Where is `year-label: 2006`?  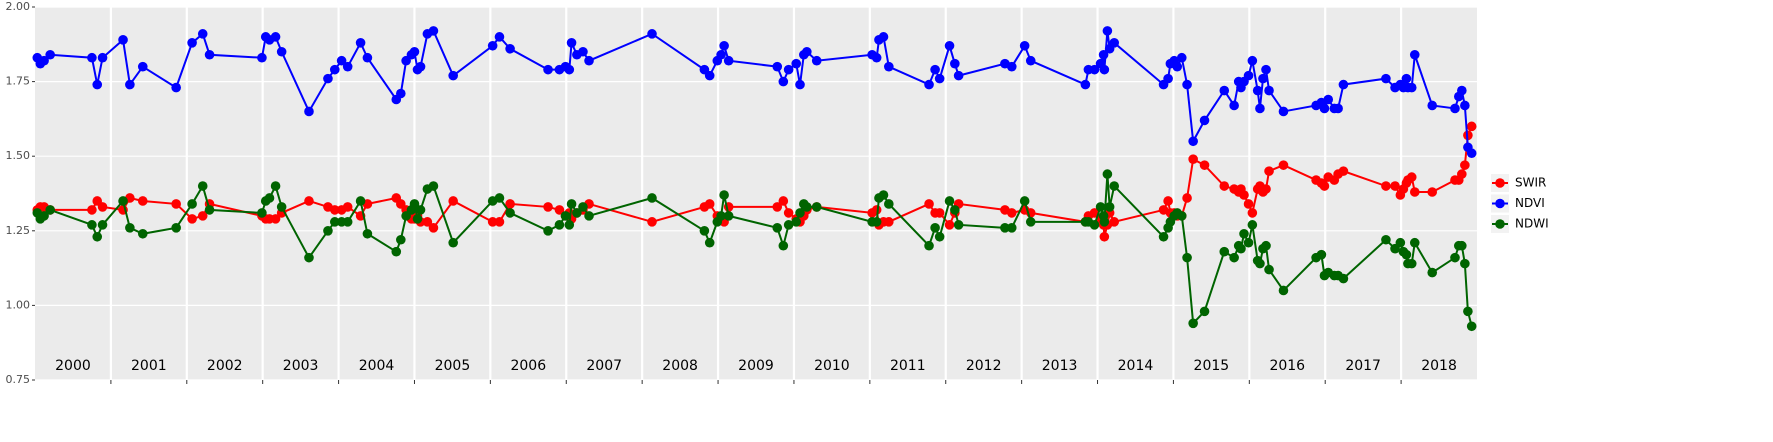 year-label: 2006 is located at coordinates (528, 366).